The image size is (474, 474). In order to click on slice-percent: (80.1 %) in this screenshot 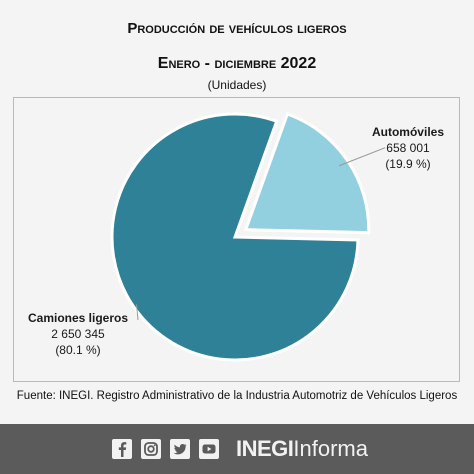, I will do `click(77, 350)`.